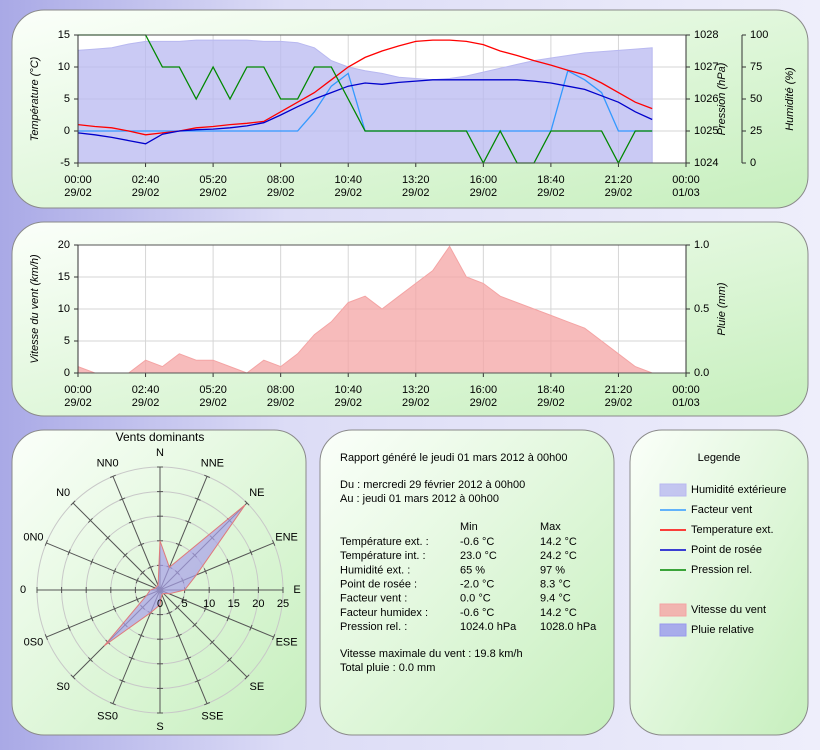  I want to click on x-tick-label: 18:40, so click(551, 180).